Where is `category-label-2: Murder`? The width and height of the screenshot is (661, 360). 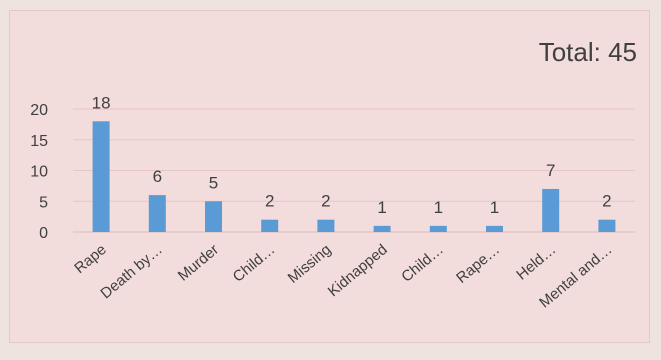
category-label-2: Murder is located at coordinates (198, 263).